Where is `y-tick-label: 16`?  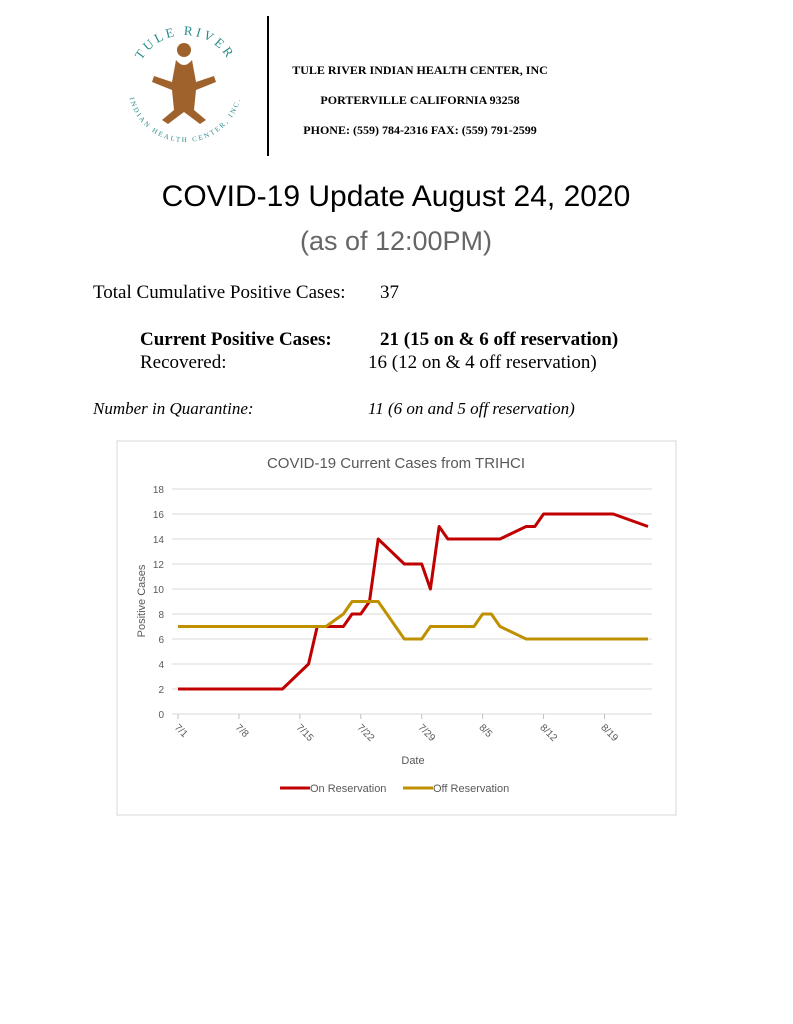
y-tick-label: 16 is located at coordinates (159, 515).